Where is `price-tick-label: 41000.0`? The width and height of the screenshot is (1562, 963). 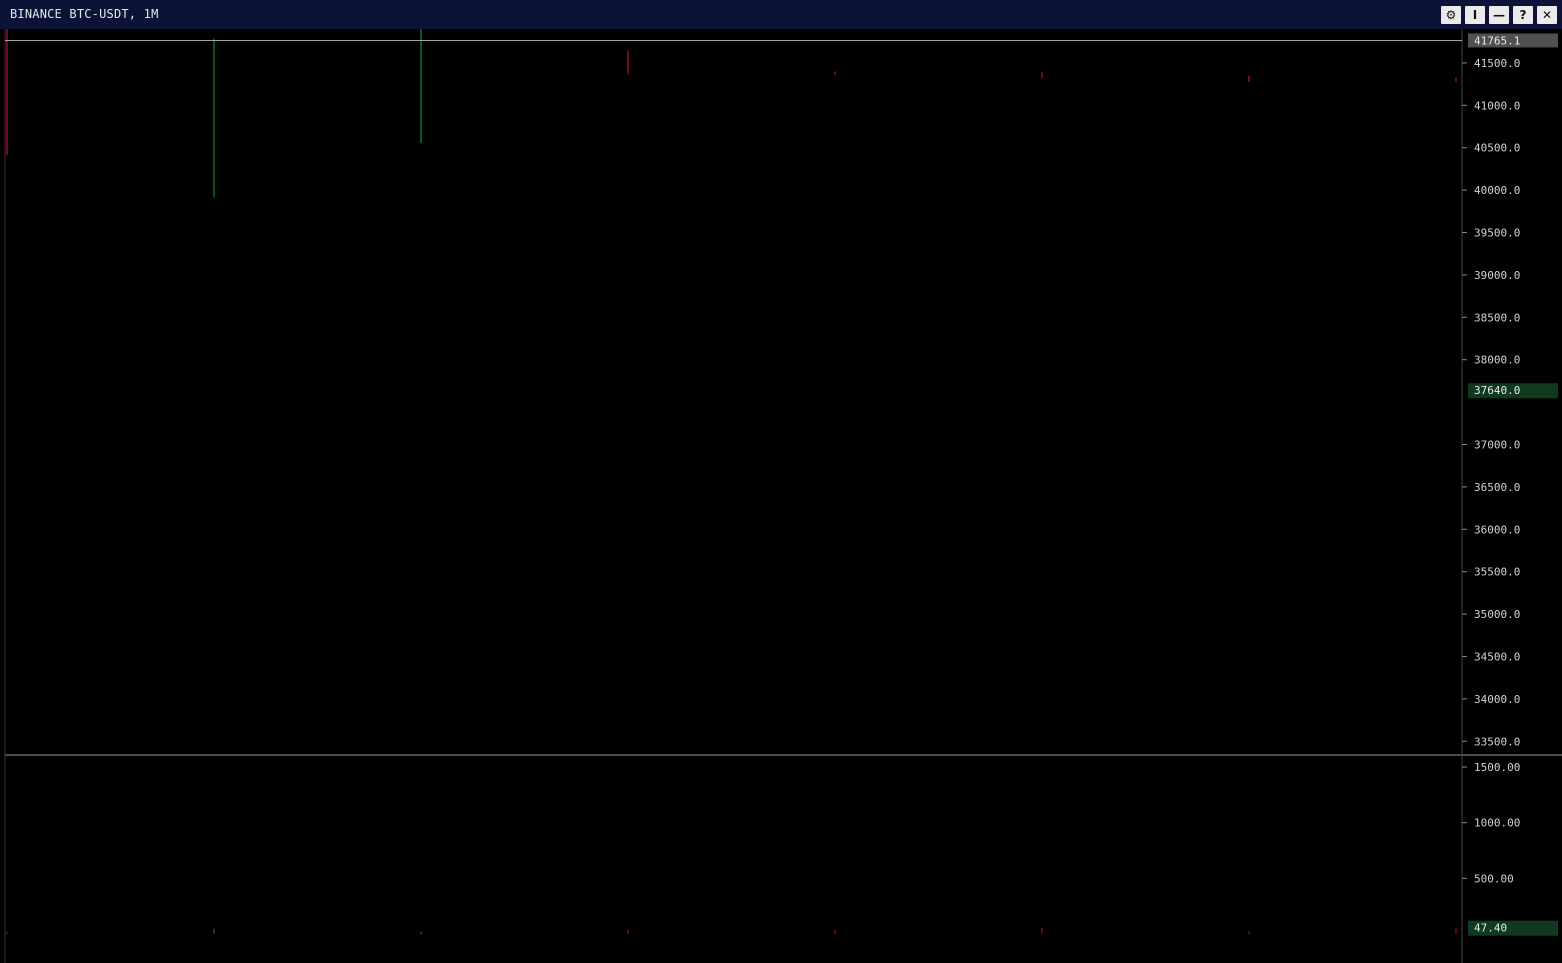 price-tick-label: 41000.0 is located at coordinates (1497, 105).